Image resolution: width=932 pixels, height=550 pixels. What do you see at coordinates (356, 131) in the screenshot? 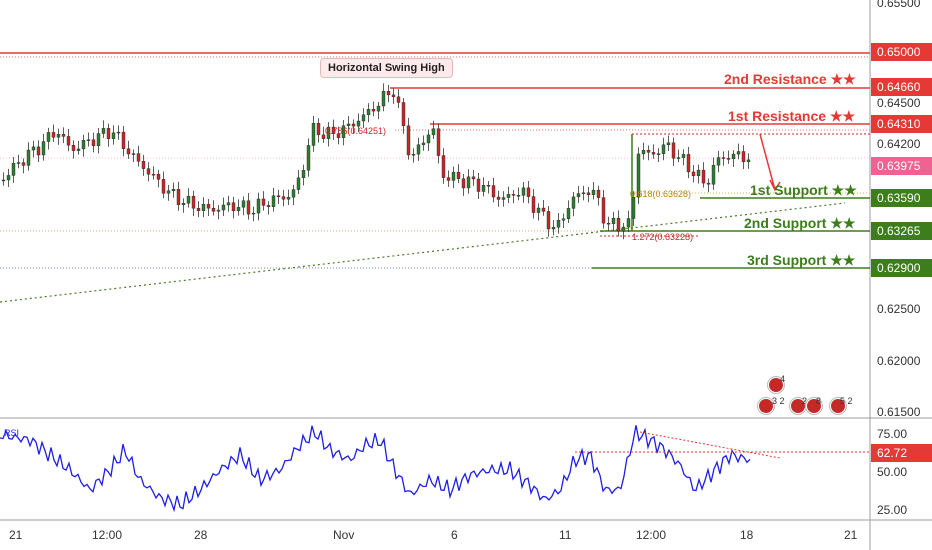
I see `fib-label-786: 0.786(0.64251)` at bounding box center [356, 131].